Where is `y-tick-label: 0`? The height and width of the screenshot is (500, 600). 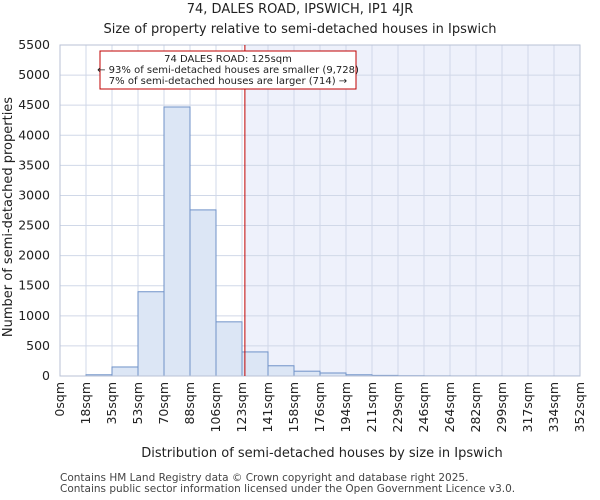 y-tick-label: 0 is located at coordinates (46, 375).